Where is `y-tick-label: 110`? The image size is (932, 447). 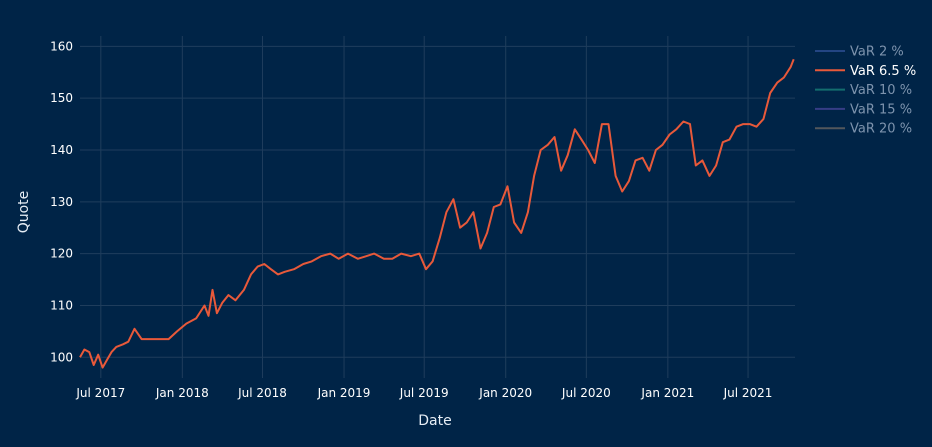 y-tick-label: 110 is located at coordinates (61, 305).